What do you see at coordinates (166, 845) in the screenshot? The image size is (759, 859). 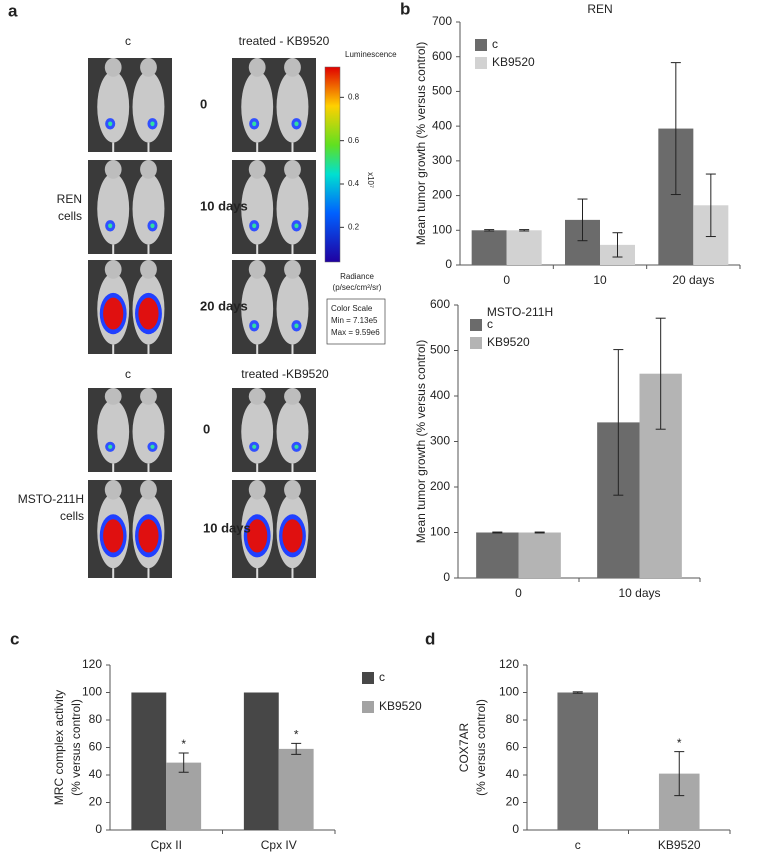 I see `x-tick-label: Cpx II` at bounding box center [166, 845].